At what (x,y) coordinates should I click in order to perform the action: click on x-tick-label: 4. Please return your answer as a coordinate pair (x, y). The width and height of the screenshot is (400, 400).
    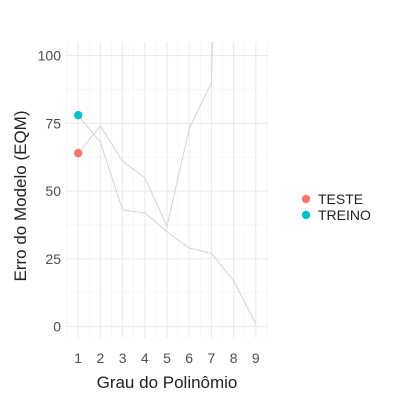
    Looking at the image, I should click on (145, 358).